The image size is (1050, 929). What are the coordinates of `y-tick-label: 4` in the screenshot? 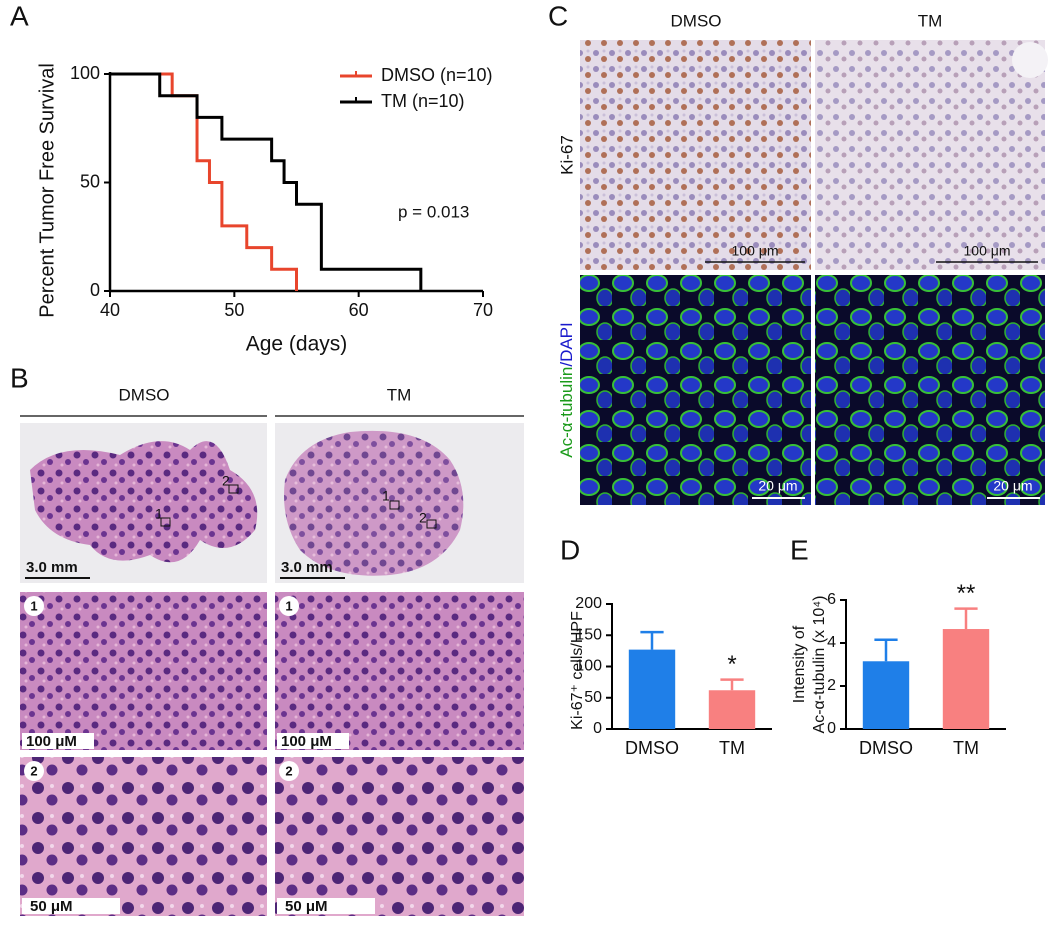 It's located at (831, 642).